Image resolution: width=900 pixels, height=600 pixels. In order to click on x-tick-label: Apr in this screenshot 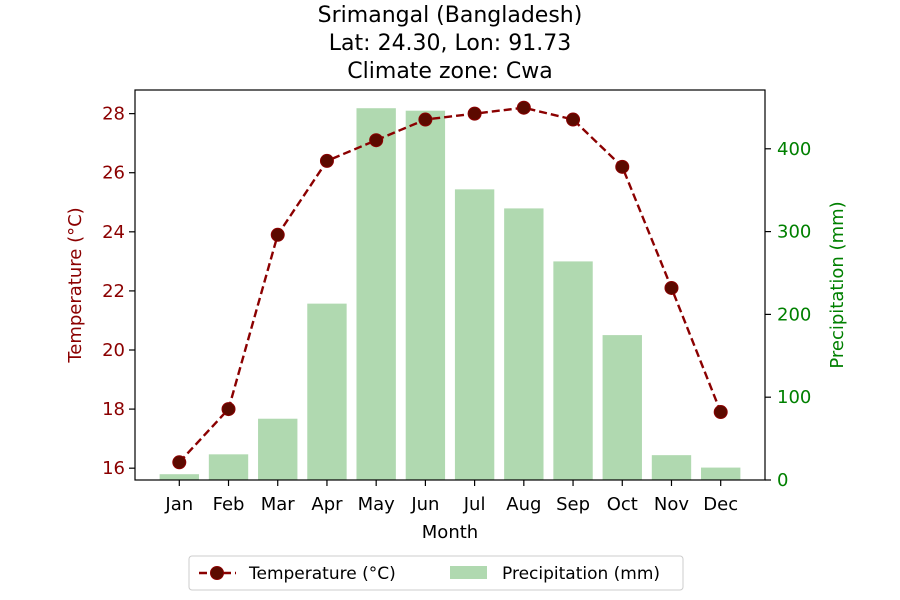, I will do `click(327, 504)`.